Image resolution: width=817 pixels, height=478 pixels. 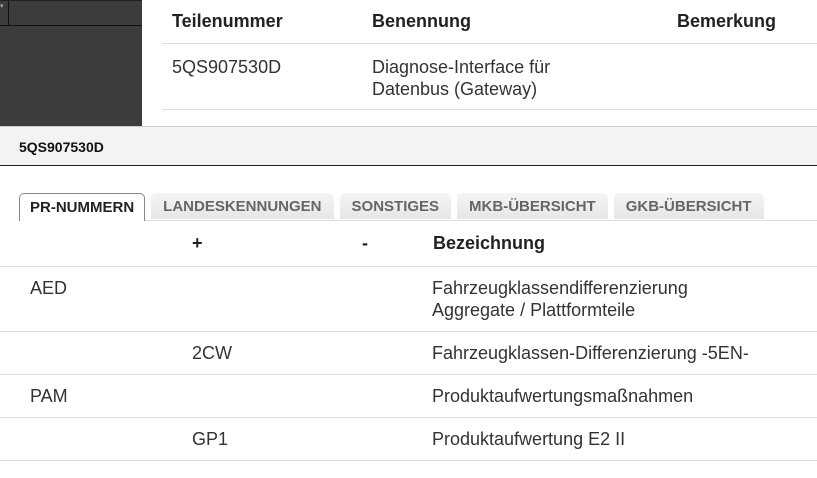 What do you see at coordinates (624, 353) in the screenshot?
I see `cell-text: Fahrzeugklassen-Differenzierung -5EN-` at bounding box center [624, 353].